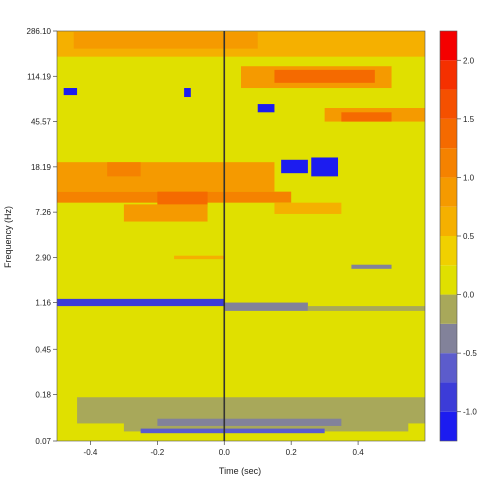 Image resolution: width=485 pixels, height=485 pixels. I want to click on y-tick-label: 7.26, so click(43, 212).